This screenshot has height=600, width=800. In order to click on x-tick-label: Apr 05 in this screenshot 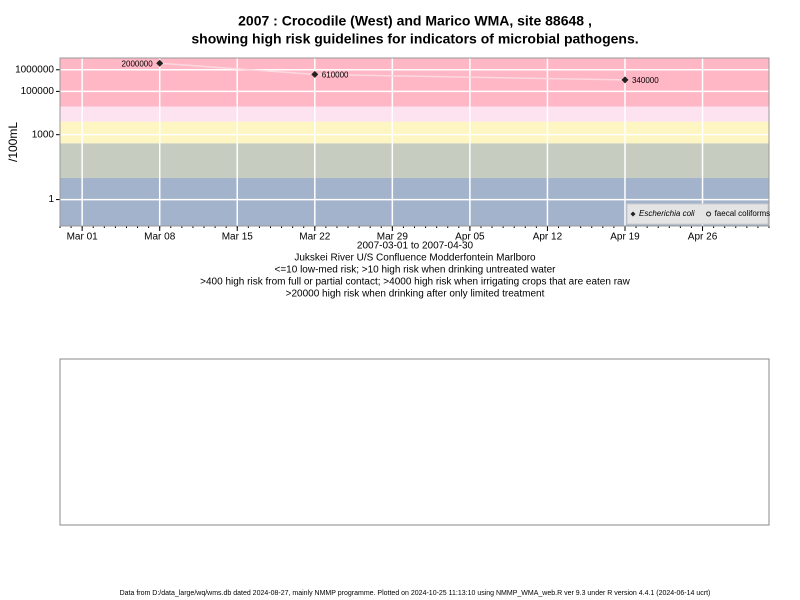, I will do `click(470, 237)`.